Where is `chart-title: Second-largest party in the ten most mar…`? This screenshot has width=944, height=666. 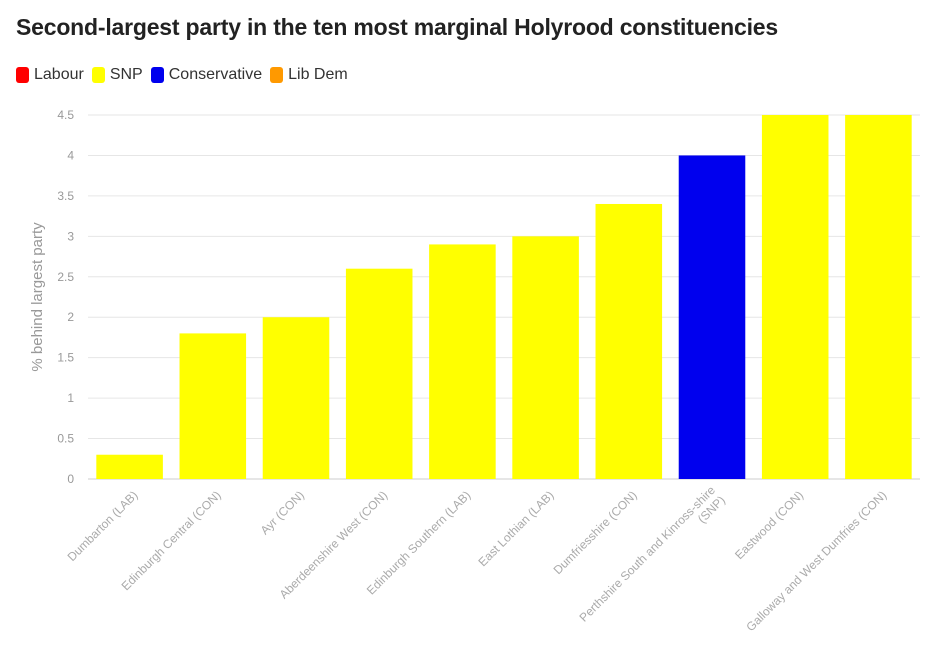
chart-title: Second-largest party in the ten most mar… is located at coordinates (397, 27).